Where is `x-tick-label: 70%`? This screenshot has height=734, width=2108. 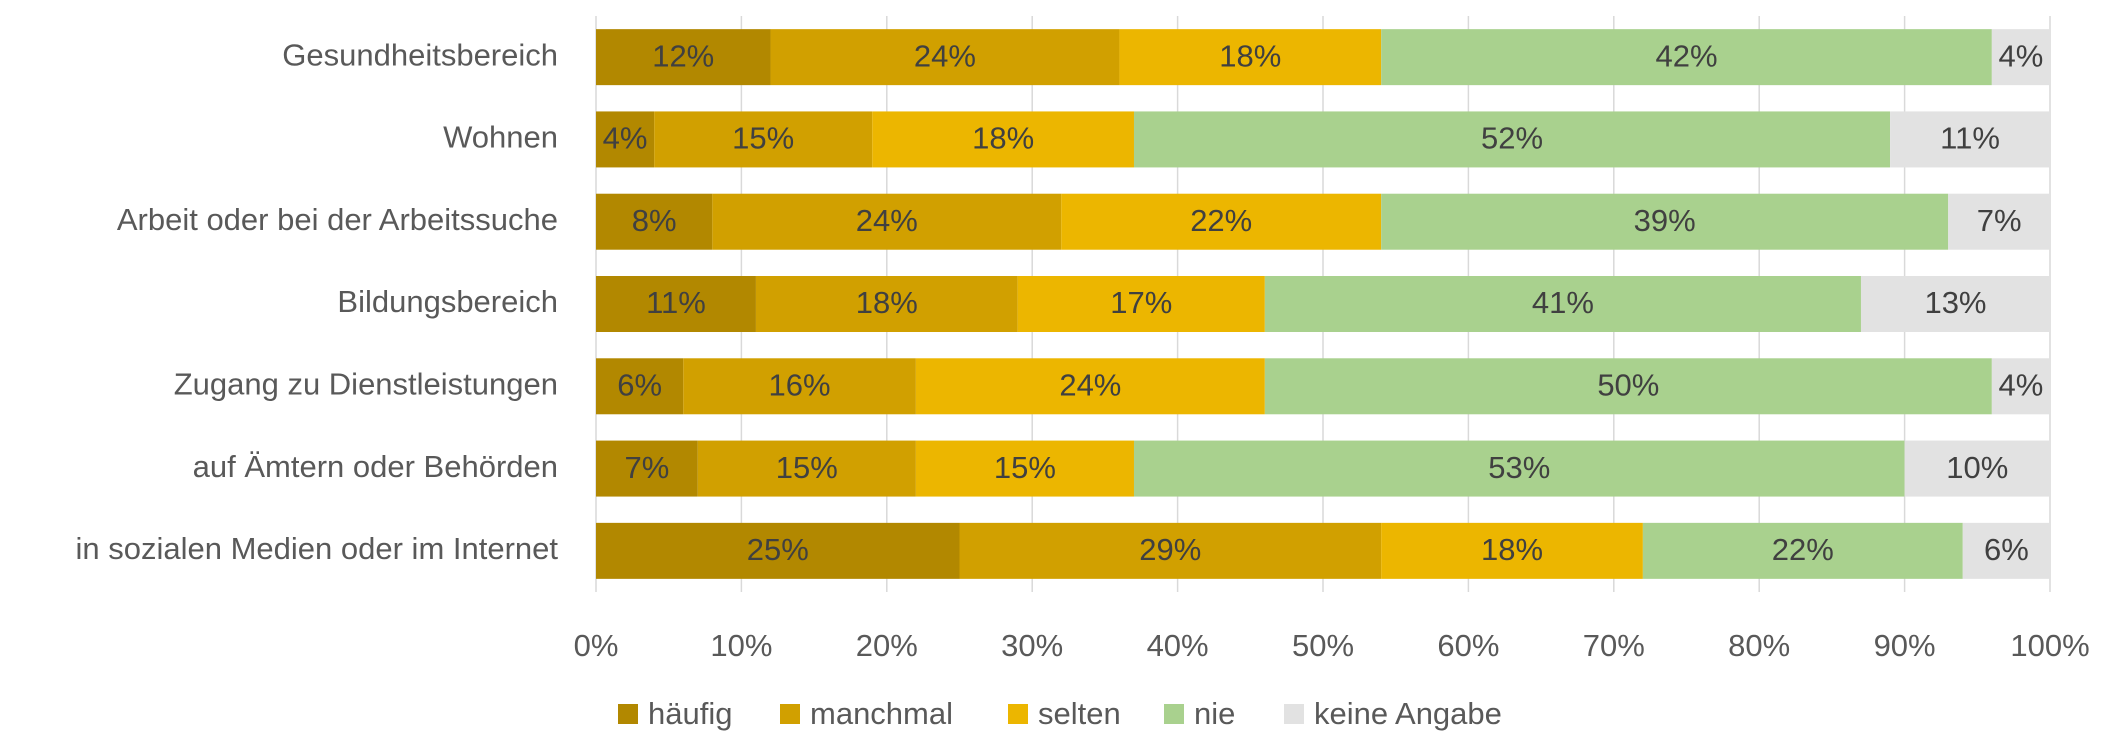 x-tick-label: 70% is located at coordinates (1614, 645).